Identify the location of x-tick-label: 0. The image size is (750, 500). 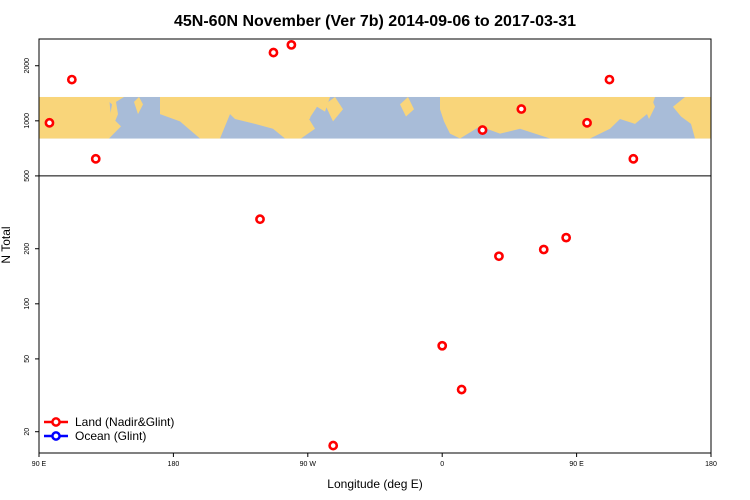
(442, 464).